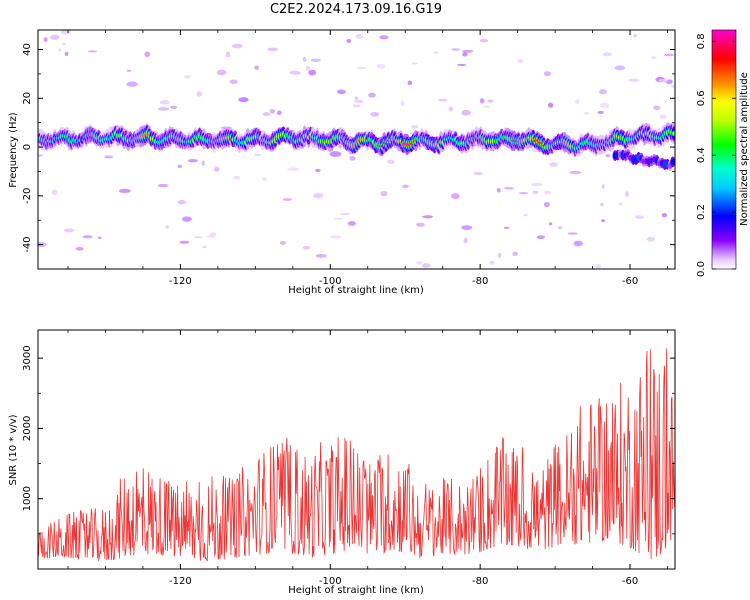  I want to click on spectrogram-y-tick-label: 40, so click(27, 49).